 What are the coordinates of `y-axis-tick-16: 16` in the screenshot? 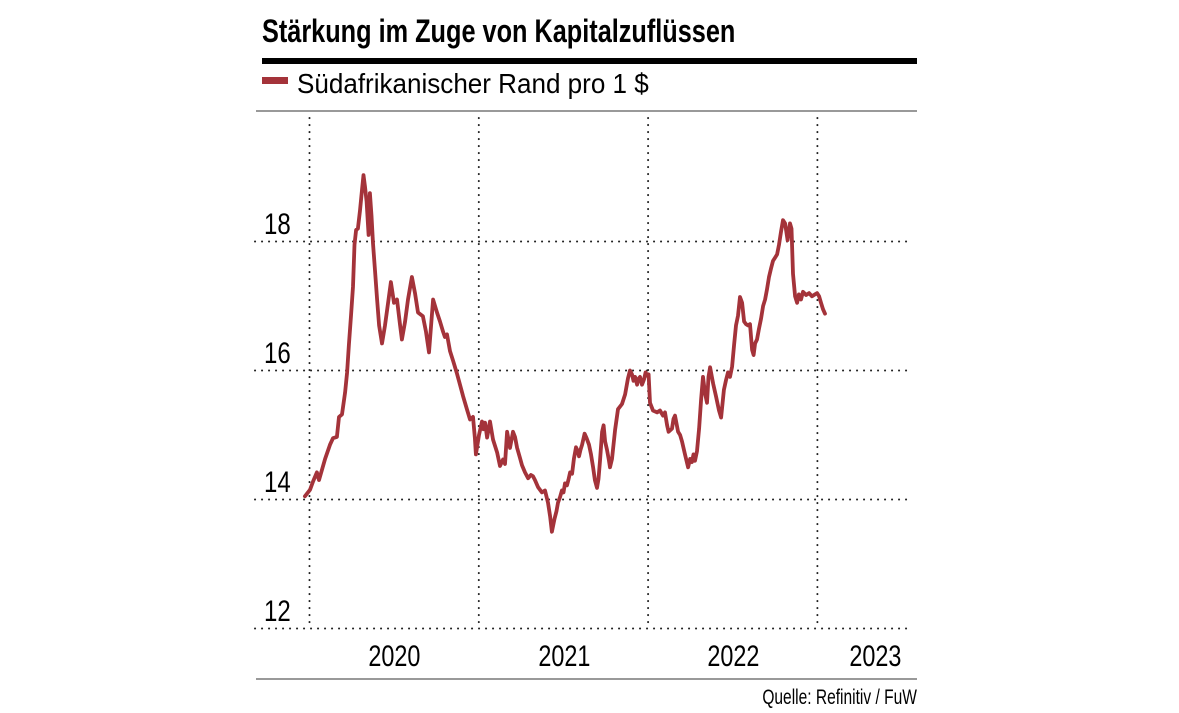 It's located at (280, 354).